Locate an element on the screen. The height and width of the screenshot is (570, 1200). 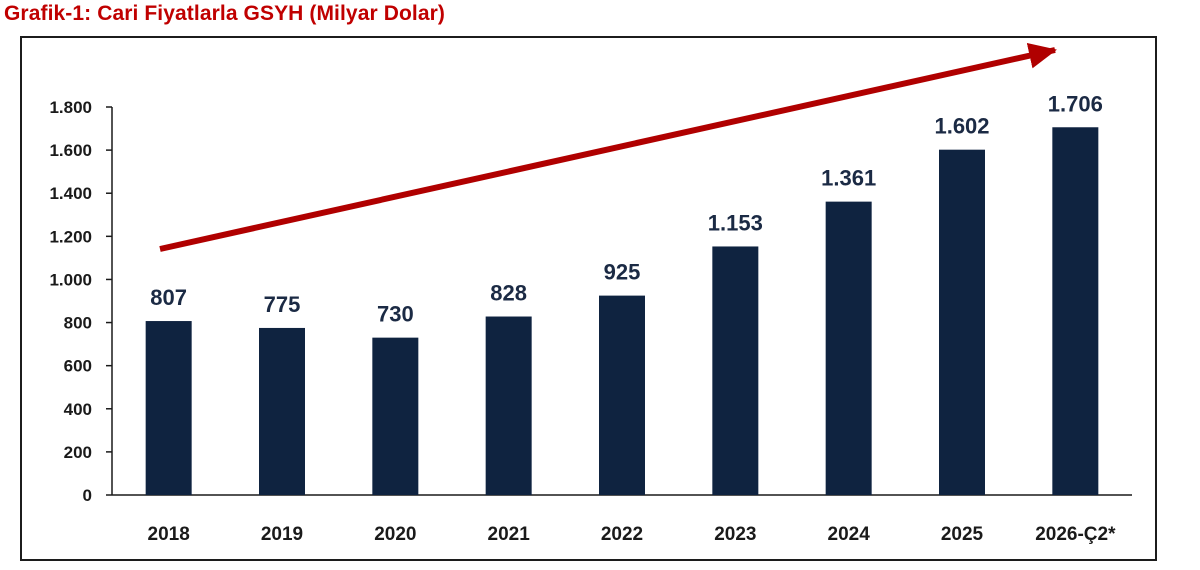
x-category-label: 2019 is located at coordinates (282, 534).